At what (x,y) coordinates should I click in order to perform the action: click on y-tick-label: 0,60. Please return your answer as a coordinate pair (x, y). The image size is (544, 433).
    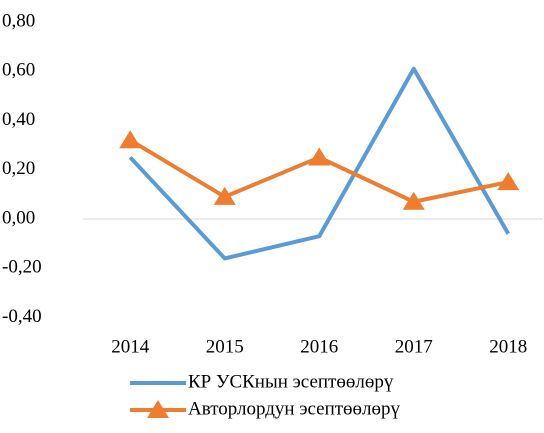
    Looking at the image, I should click on (18, 70).